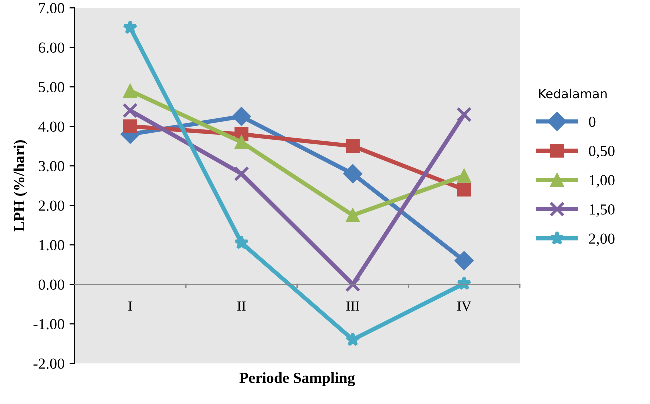 The image size is (650, 404). What do you see at coordinates (592, 122) in the screenshot?
I see `legend-label: 0` at bounding box center [592, 122].